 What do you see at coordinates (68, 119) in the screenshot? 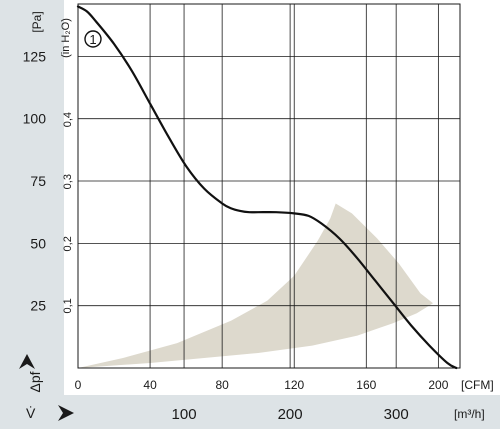
I see `y-tick-inh2o: 0,4` at bounding box center [68, 119].